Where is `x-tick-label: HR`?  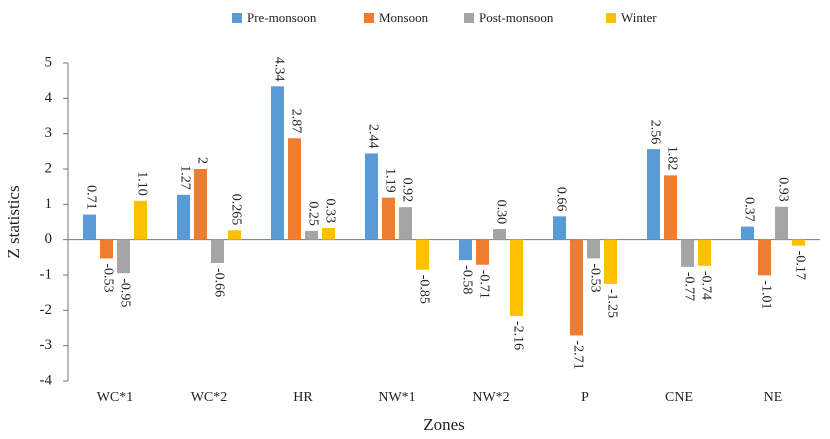
x-tick-label: HR is located at coordinates (303, 397).